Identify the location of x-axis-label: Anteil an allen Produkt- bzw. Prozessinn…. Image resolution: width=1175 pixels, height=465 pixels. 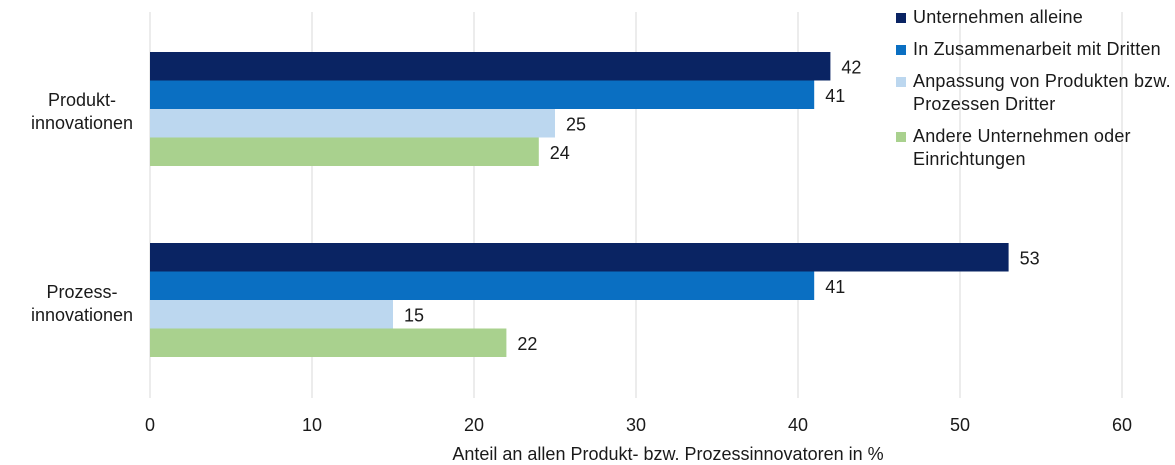
(667, 454).